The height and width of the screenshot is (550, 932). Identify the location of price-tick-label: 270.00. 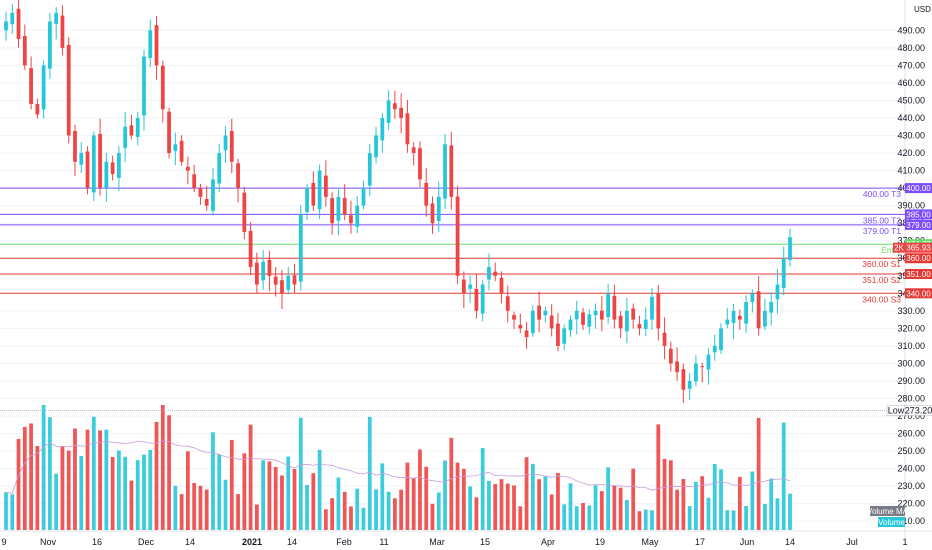
(911, 416).